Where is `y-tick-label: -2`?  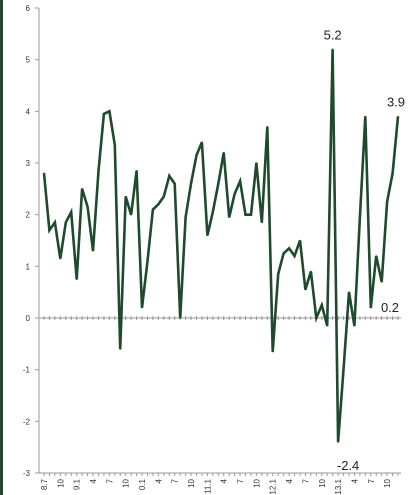 y-tick-label: -2 is located at coordinates (27, 421).